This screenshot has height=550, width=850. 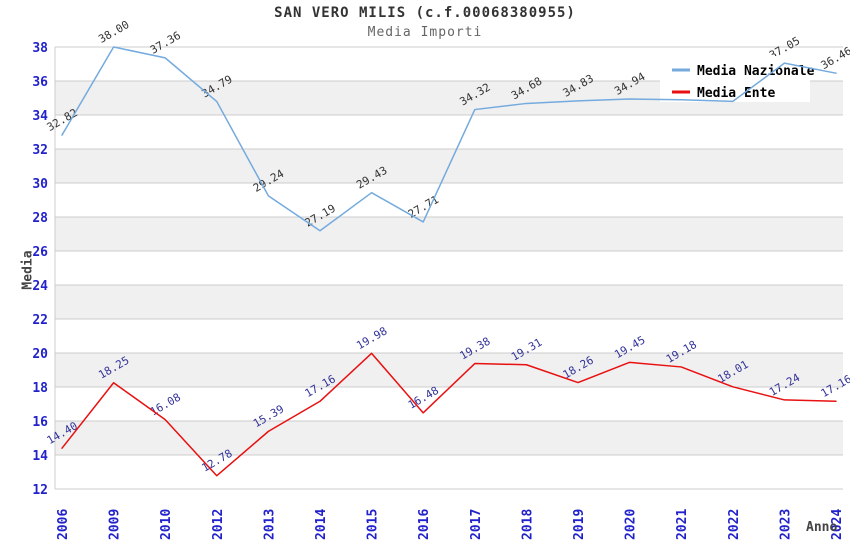 I want to click on y-tick-label: 24, so click(x=40, y=286).